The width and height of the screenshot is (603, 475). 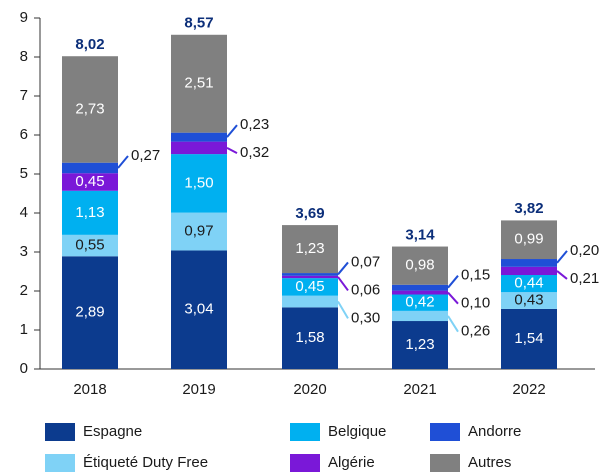 I want to click on value-label: 0,97, so click(x=198, y=230).